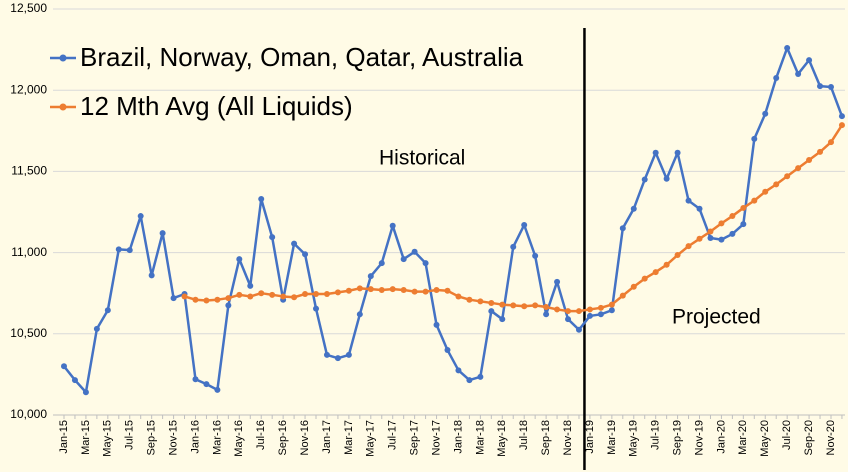 The width and height of the screenshot is (848, 472). What do you see at coordinates (64, 437) in the screenshot?
I see `x-tick-label: Jan-15` at bounding box center [64, 437].